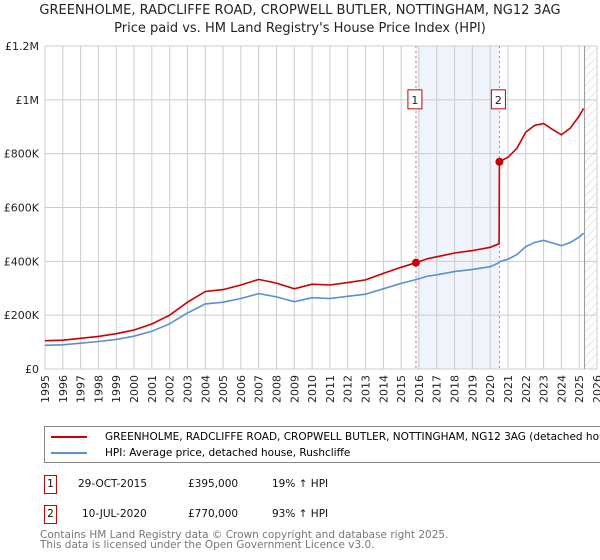 This screenshot has height=560, width=600. Describe the element at coordinates (312, 389) in the screenshot. I see `x-tick-label: 2010` at that location.